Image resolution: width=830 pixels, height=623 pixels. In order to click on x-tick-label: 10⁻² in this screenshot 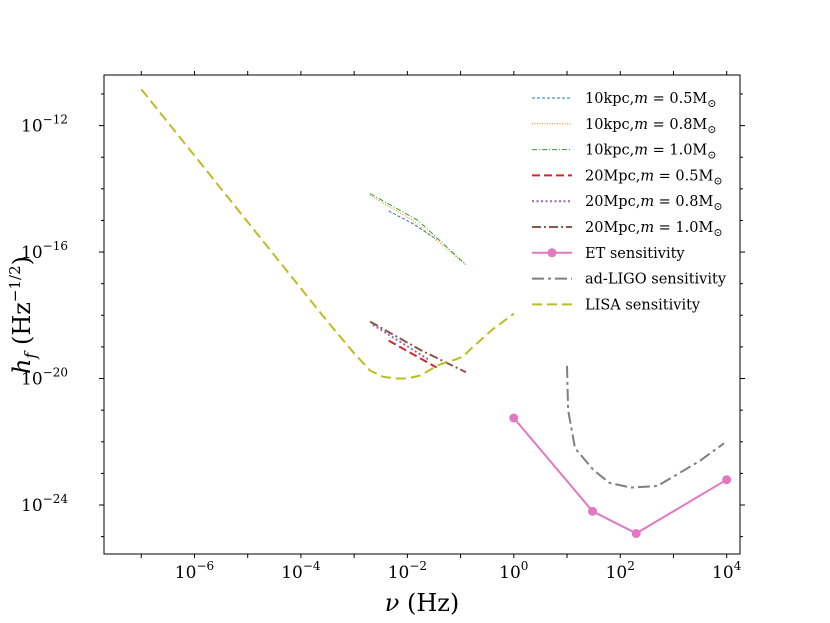, I will do `click(407, 571)`.